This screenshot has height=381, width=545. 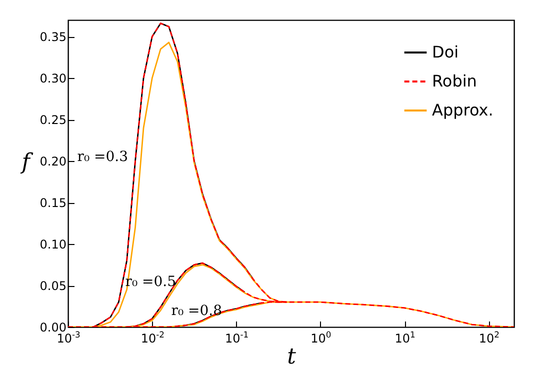 I want to click on x-tick-label: 10$^{-2}$, so click(x=152, y=338).